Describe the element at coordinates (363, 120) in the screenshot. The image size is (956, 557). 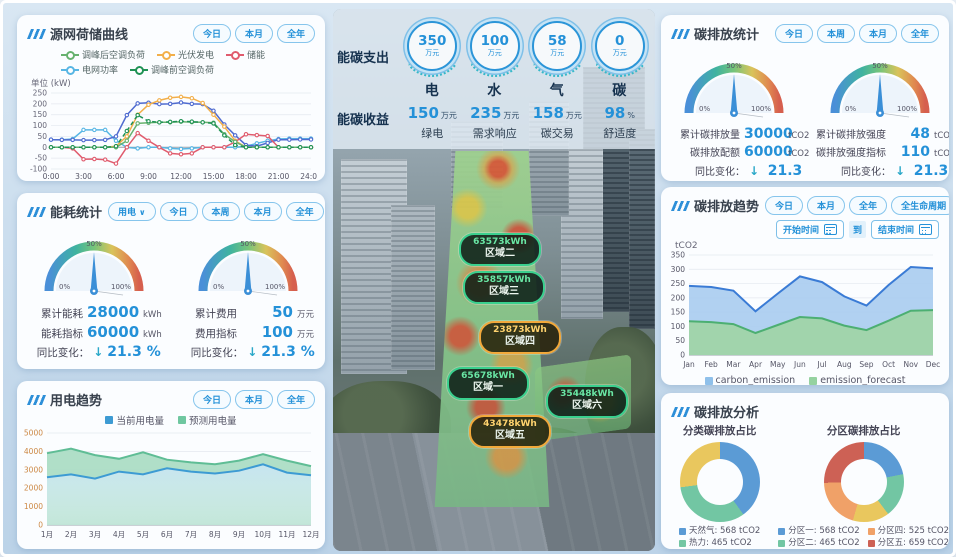
I see `revenue-row-label: 能碳收益` at that location.